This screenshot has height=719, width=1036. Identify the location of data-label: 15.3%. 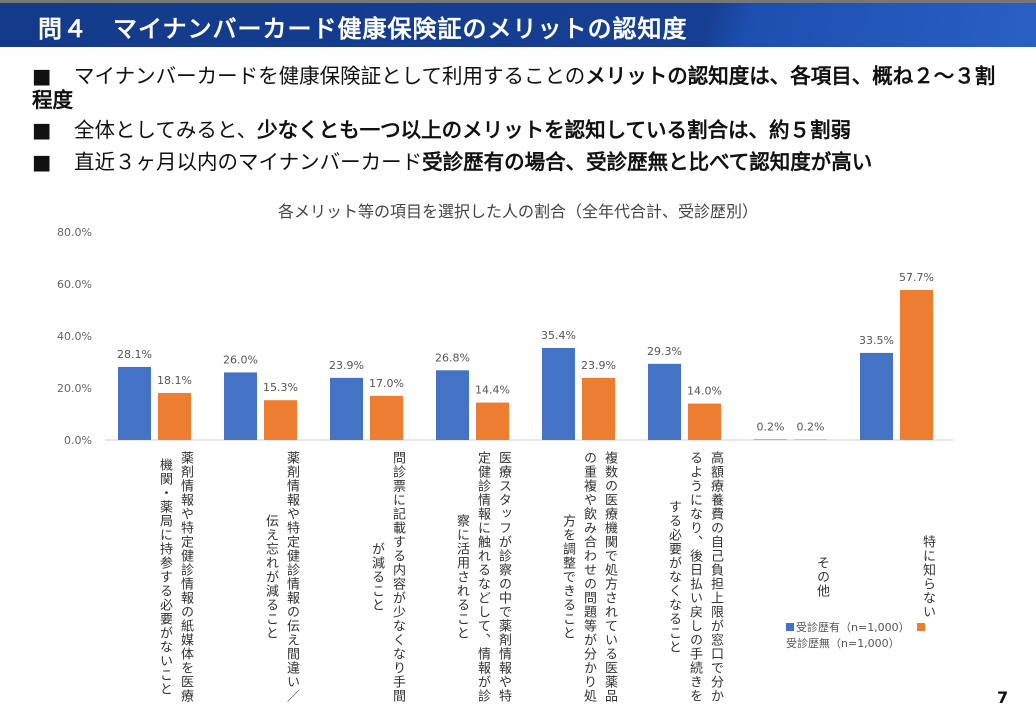
(280, 387).